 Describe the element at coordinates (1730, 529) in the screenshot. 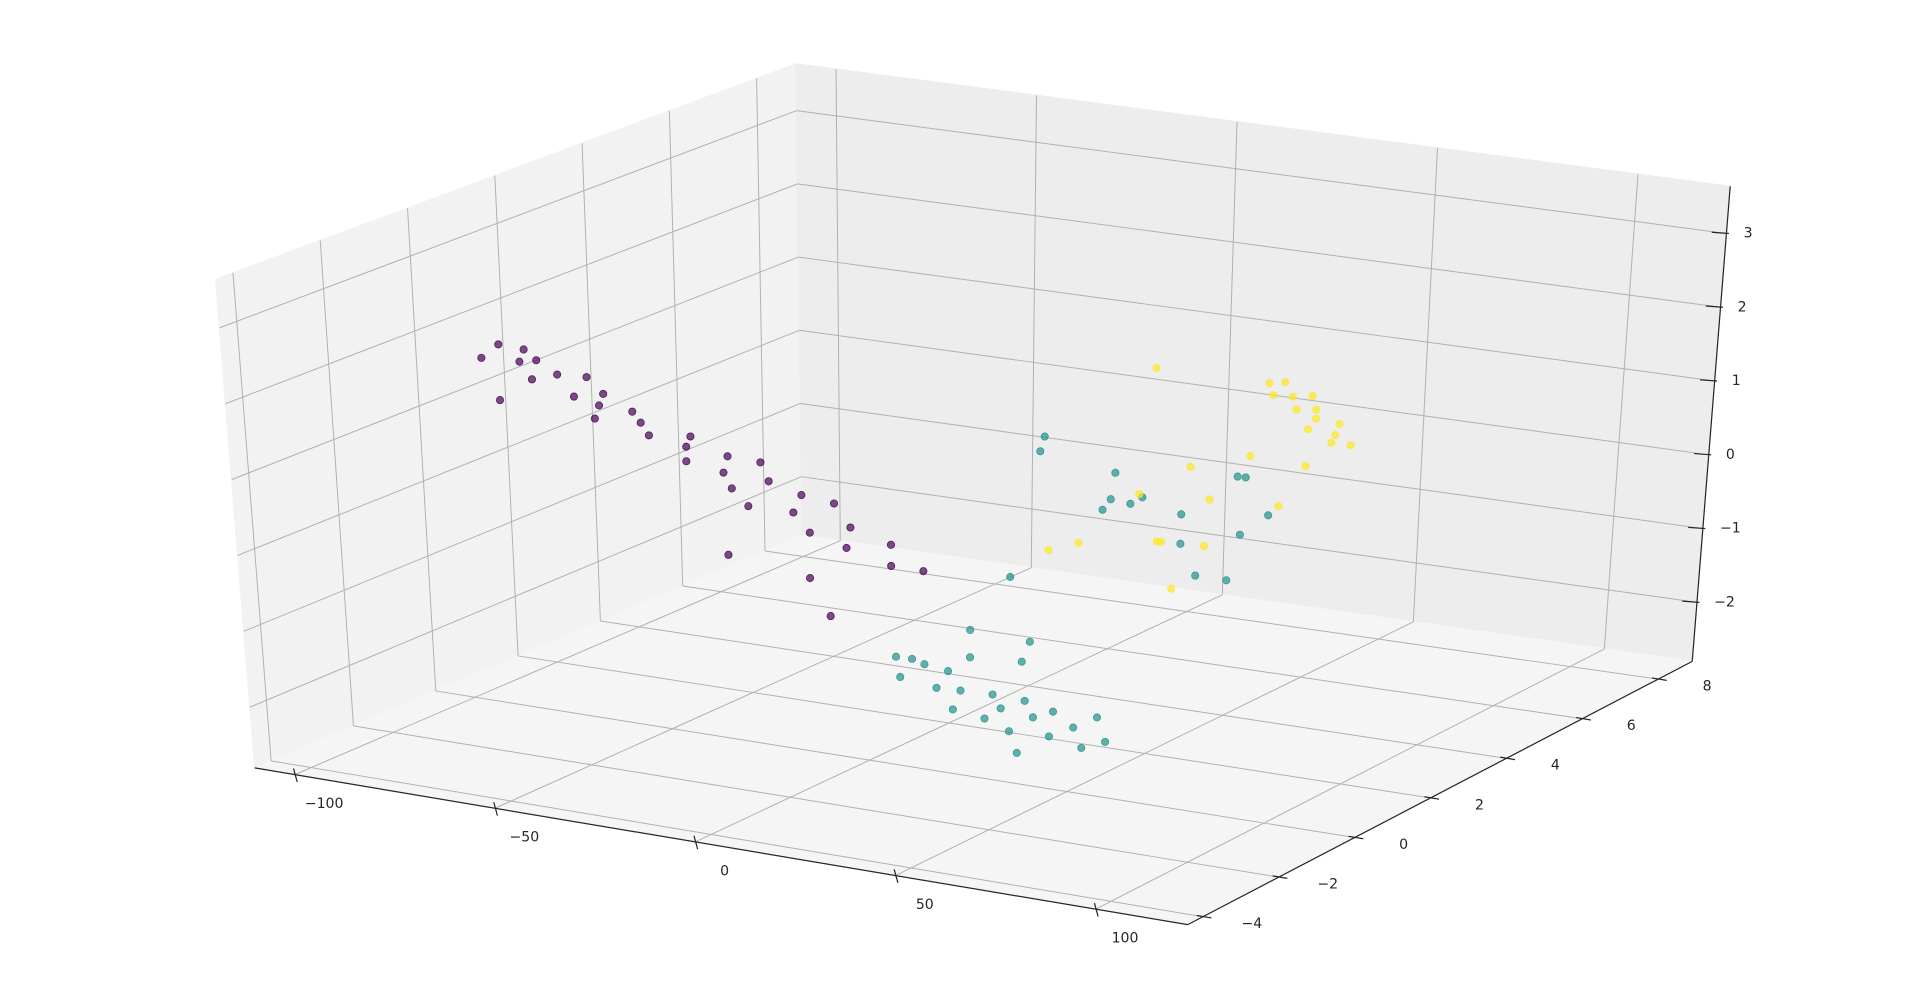

I see `z-tick-label: −1` at that location.